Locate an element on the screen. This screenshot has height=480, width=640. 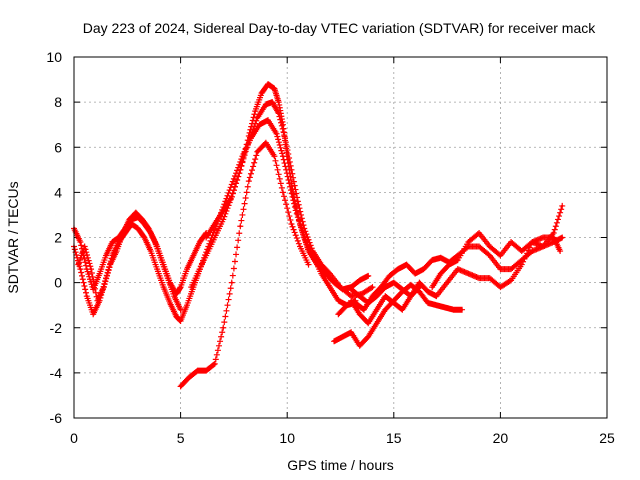
y-tick-label: -6 is located at coordinates (56, 418).